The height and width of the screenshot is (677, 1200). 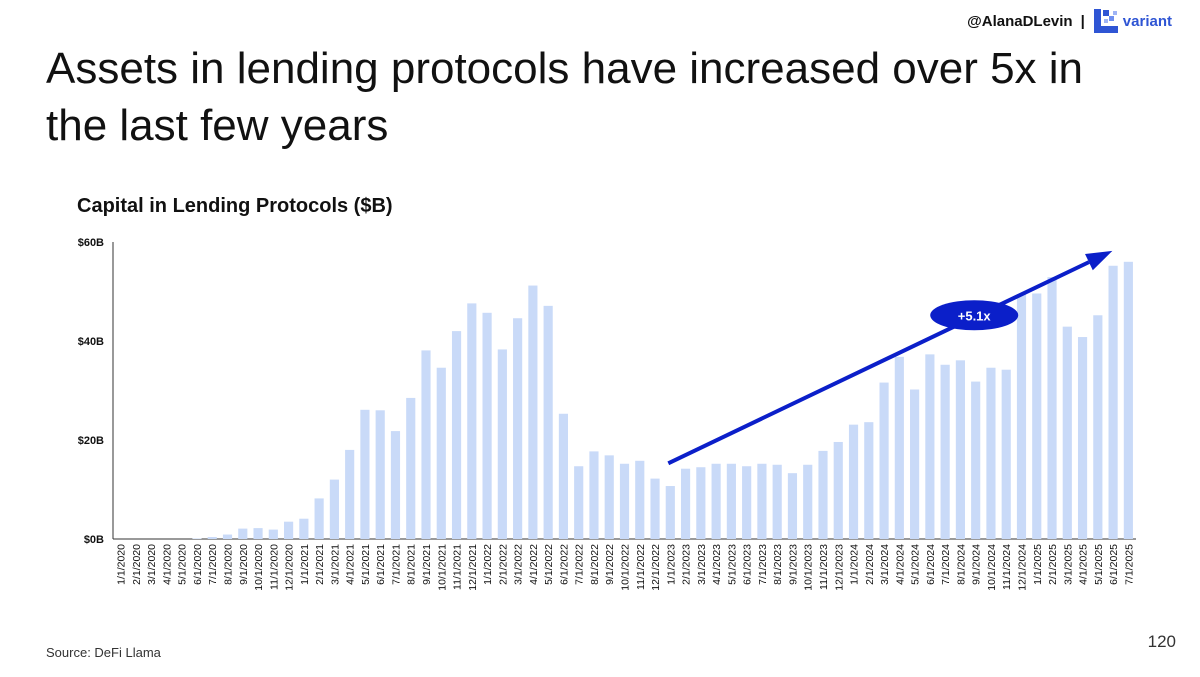 I want to click on author-handle: @AlanaDLevin, so click(x=1020, y=21).